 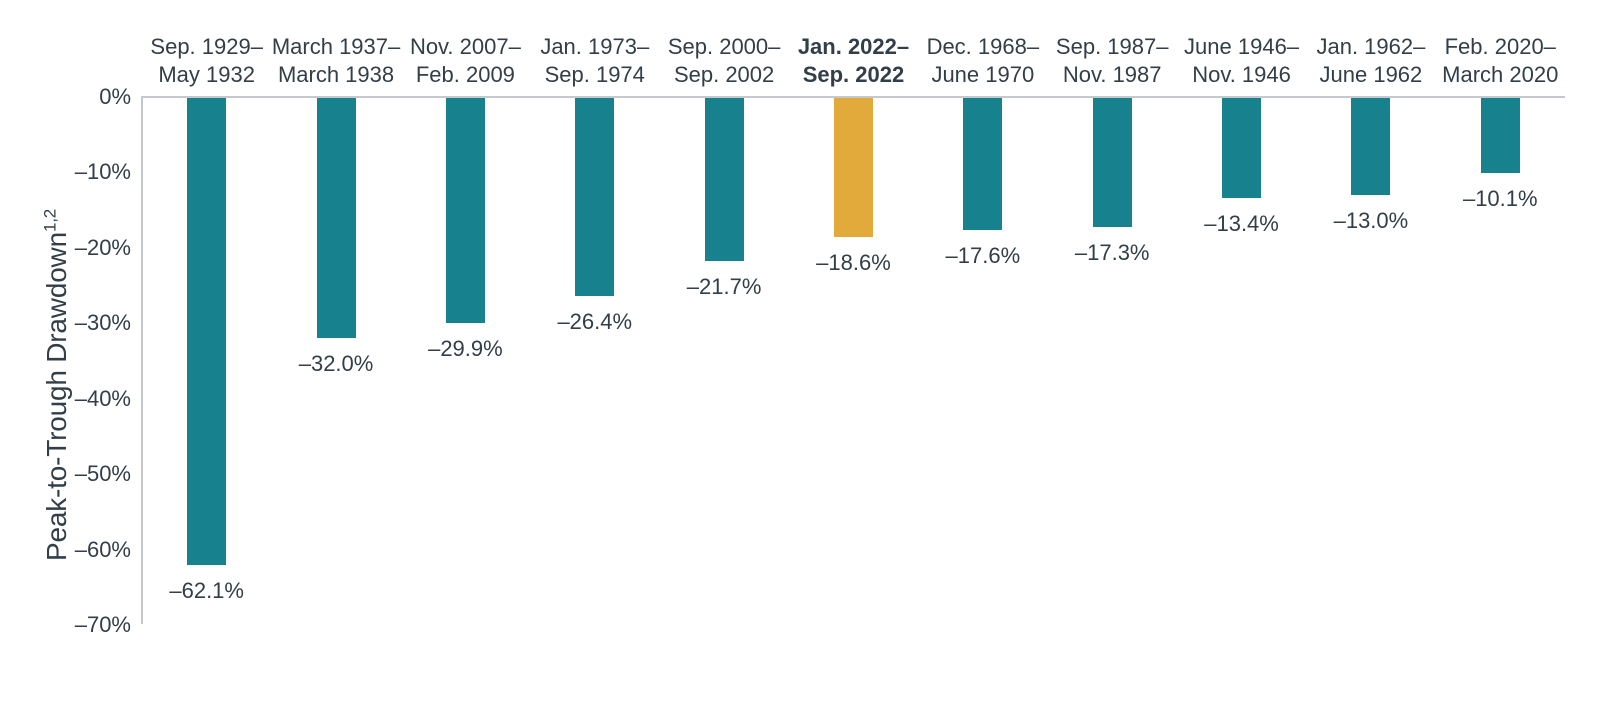 What do you see at coordinates (142, 360) in the screenshot?
I see `y-axis-line` at bounding box center [142, 360].